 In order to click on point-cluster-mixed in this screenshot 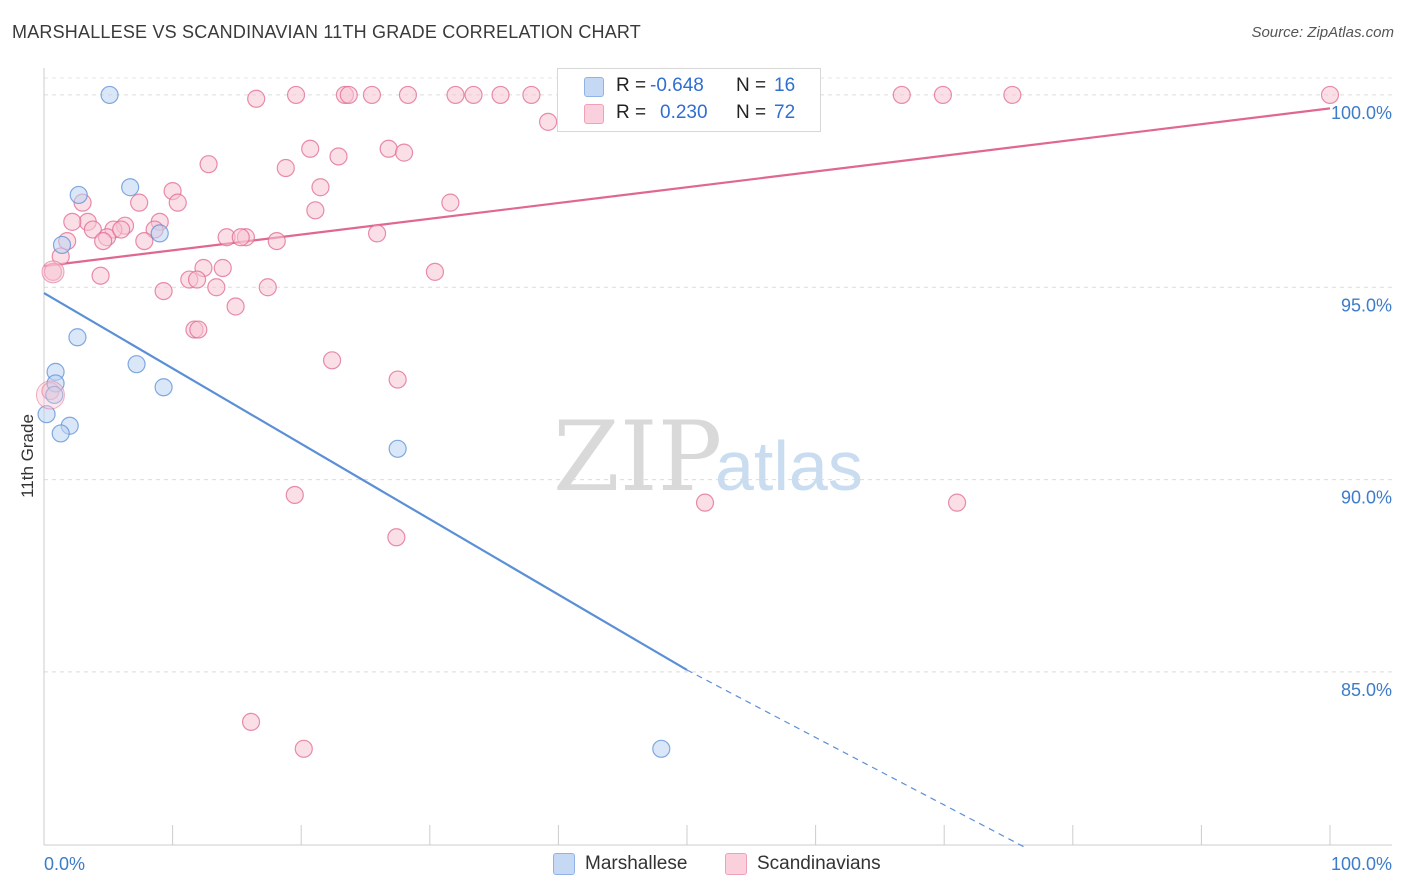, I will do `click(50, 395)`.